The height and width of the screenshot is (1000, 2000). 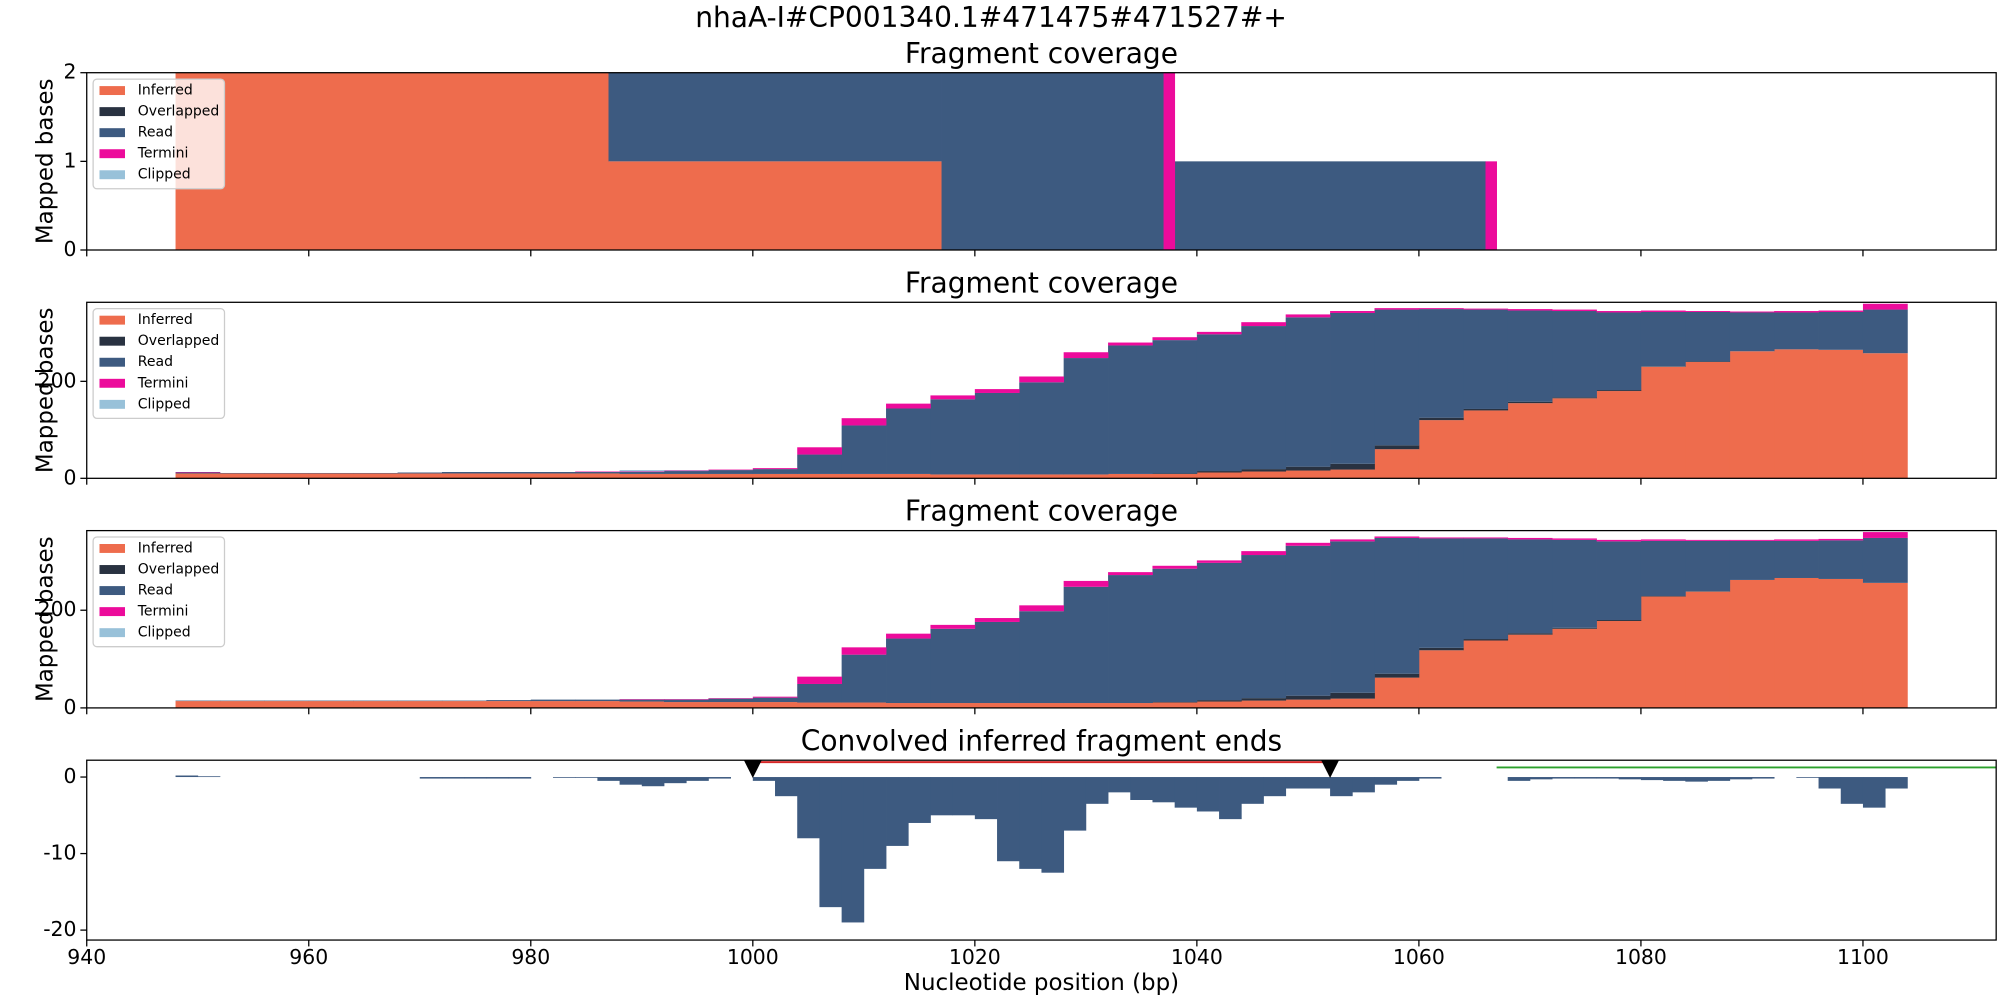 I want to click on y-tick-label: 0, so click(x=70, y=477).